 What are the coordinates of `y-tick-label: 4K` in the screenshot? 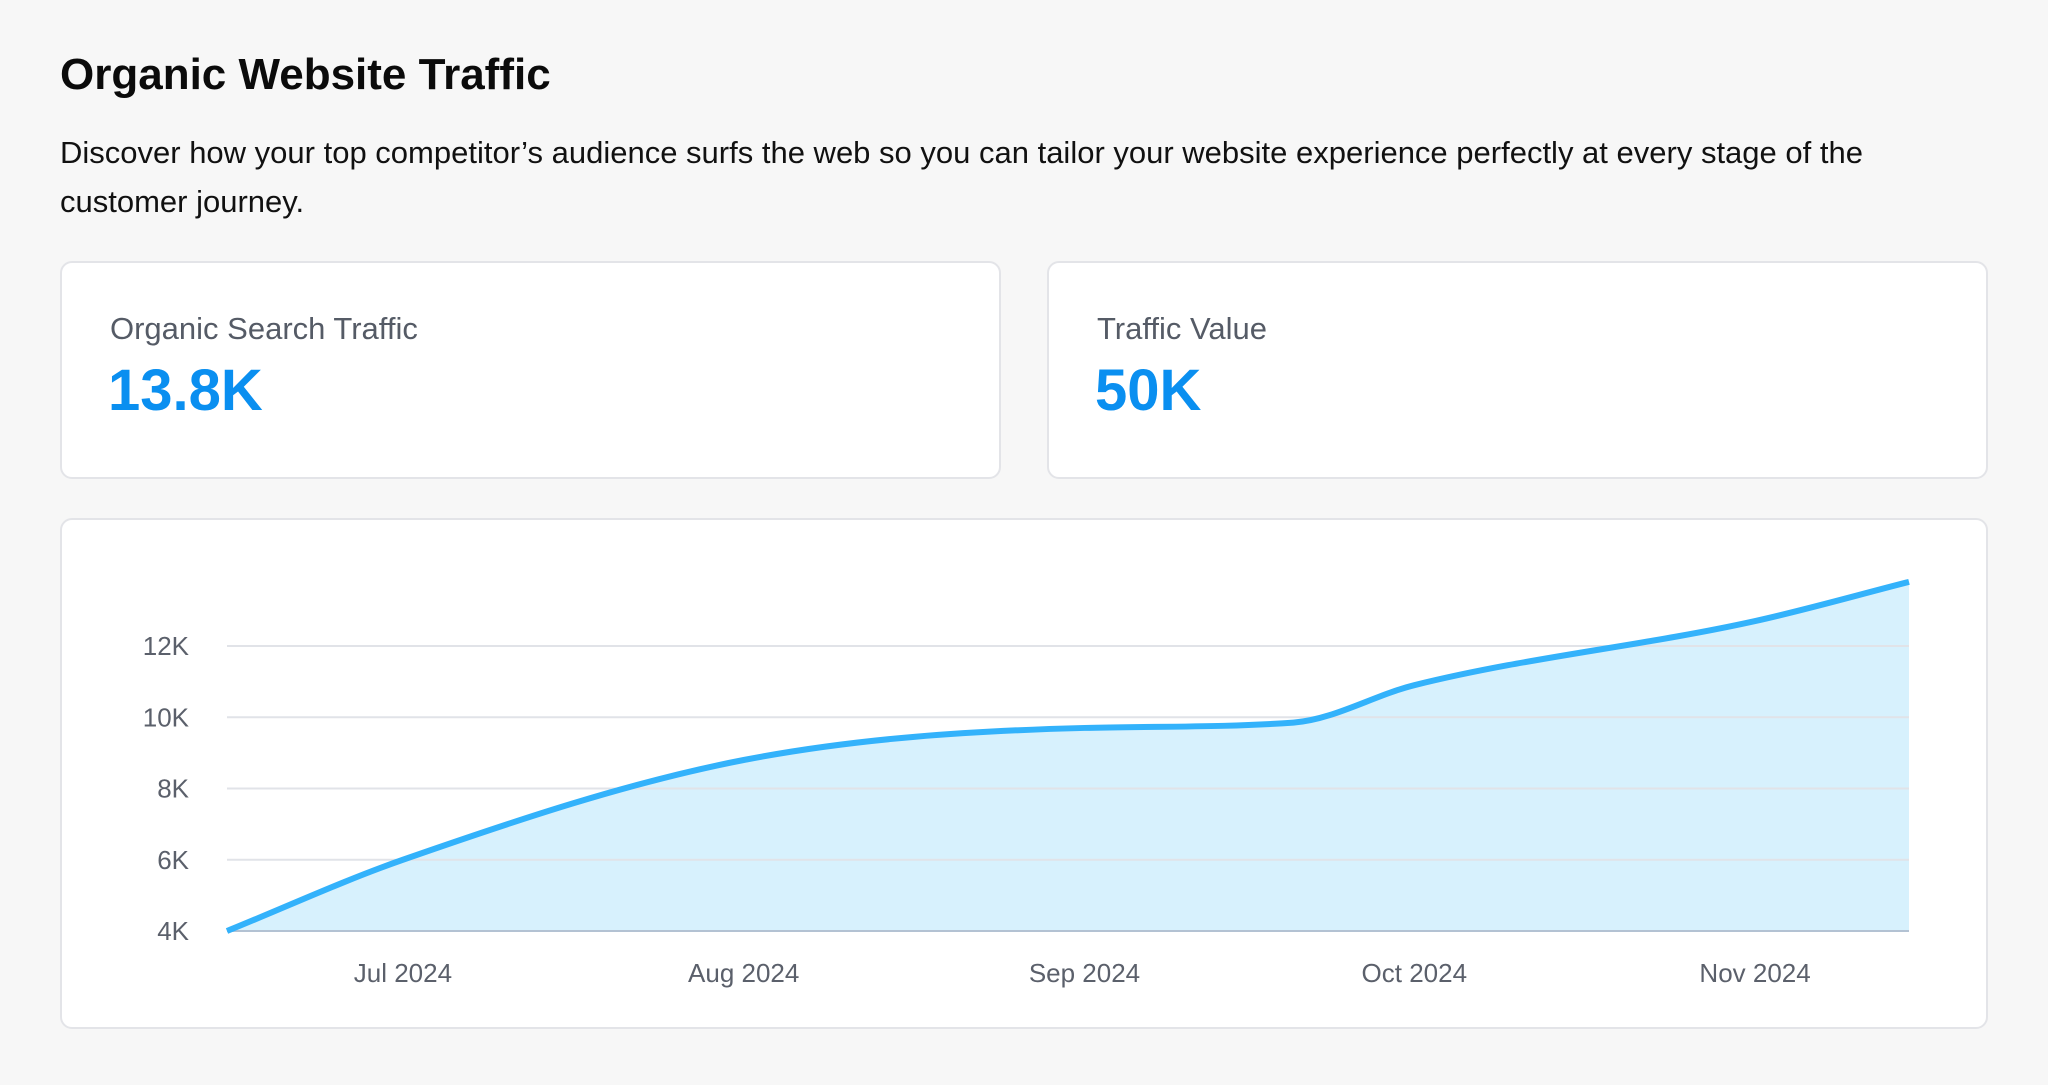 It's located at (173, 931).